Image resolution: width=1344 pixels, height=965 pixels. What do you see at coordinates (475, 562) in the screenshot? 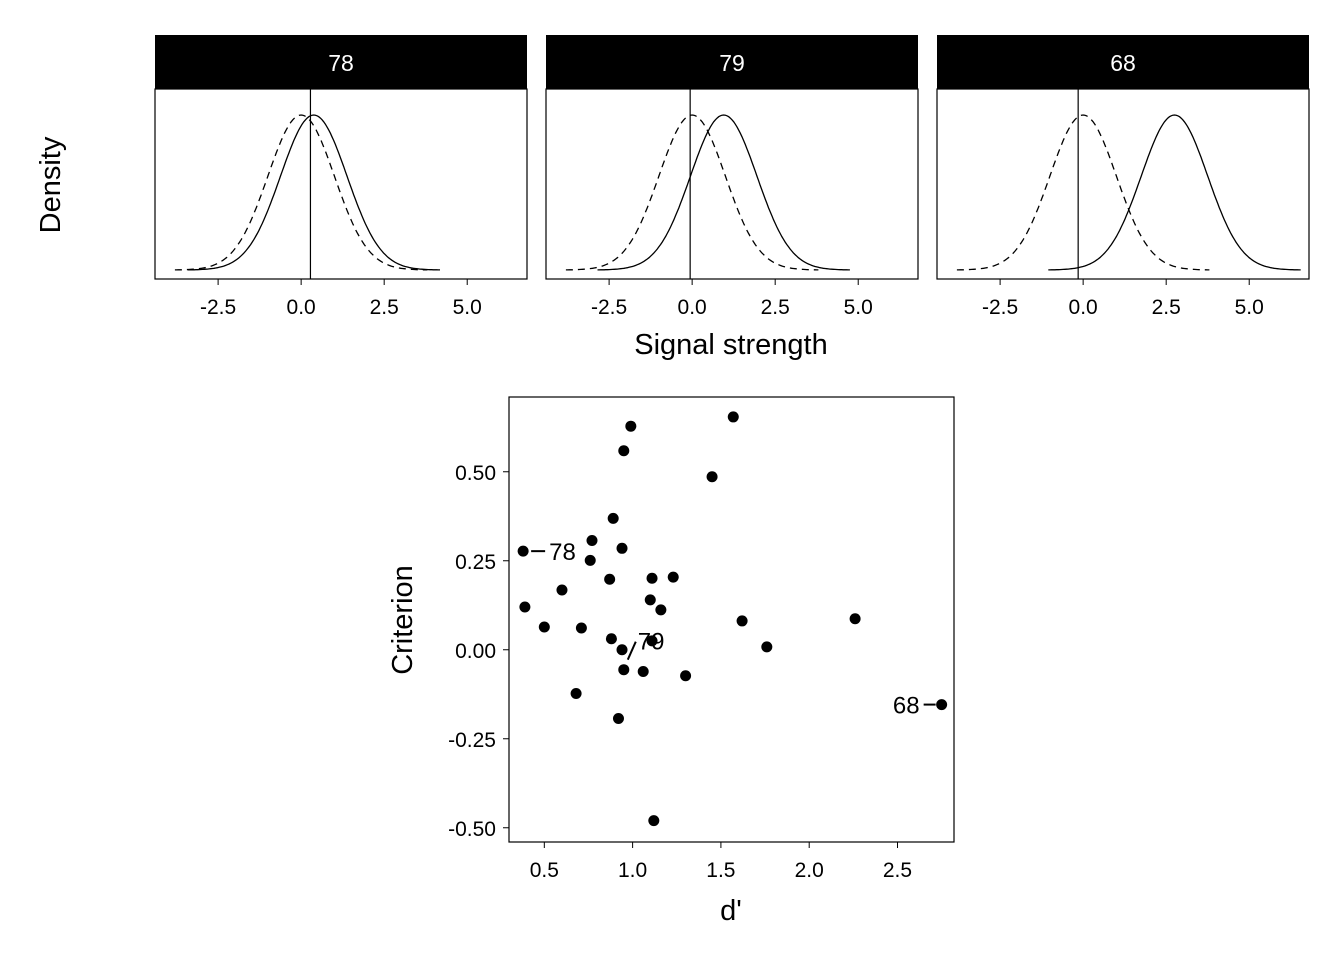
I see `y-tick-label: 0.25` at bounding box center [475, 562].